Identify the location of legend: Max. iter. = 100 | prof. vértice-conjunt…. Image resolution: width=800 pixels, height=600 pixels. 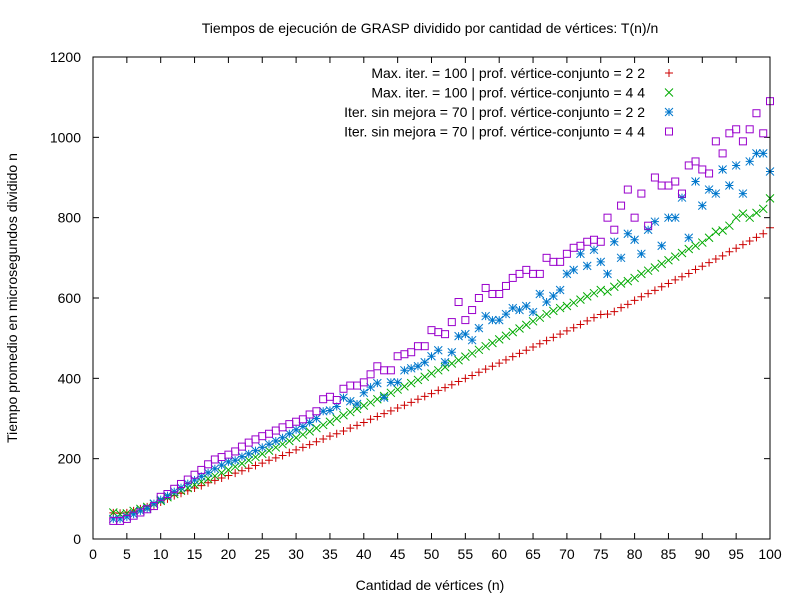
(509, 102).